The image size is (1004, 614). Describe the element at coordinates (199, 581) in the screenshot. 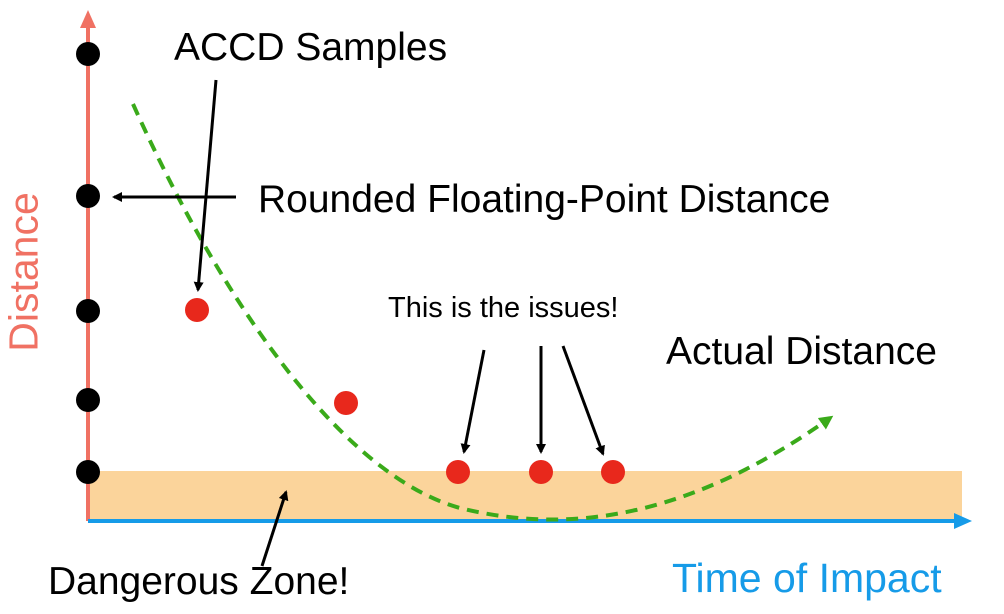

I see `dangerous-zone-label: Dangerous Zone!` at that location.